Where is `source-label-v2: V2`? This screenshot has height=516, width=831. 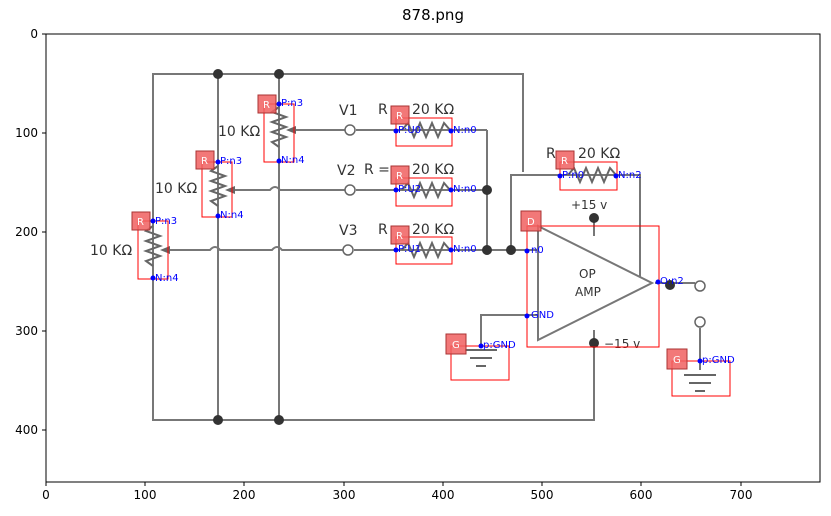
source-label-v2: V2 is located at coordinates (346, 171).